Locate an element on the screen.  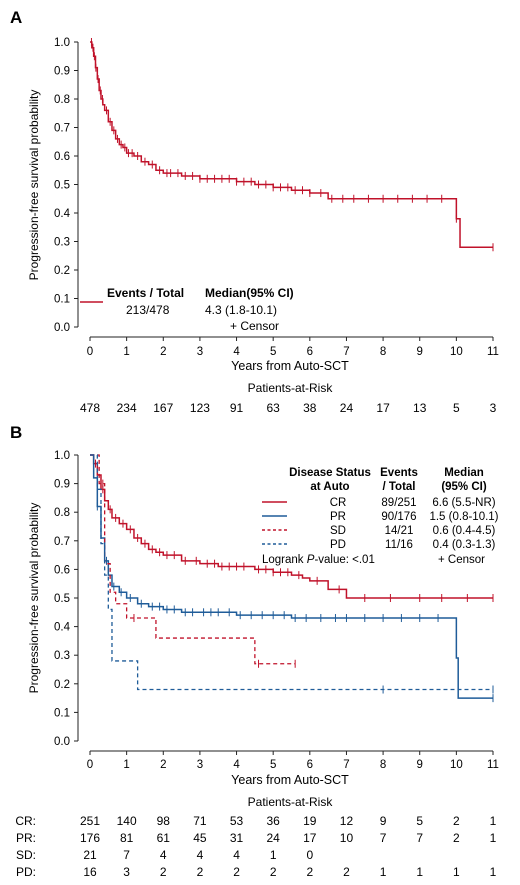
legend-header-median: Median(95% CI) is located at coordinates (249, 293).